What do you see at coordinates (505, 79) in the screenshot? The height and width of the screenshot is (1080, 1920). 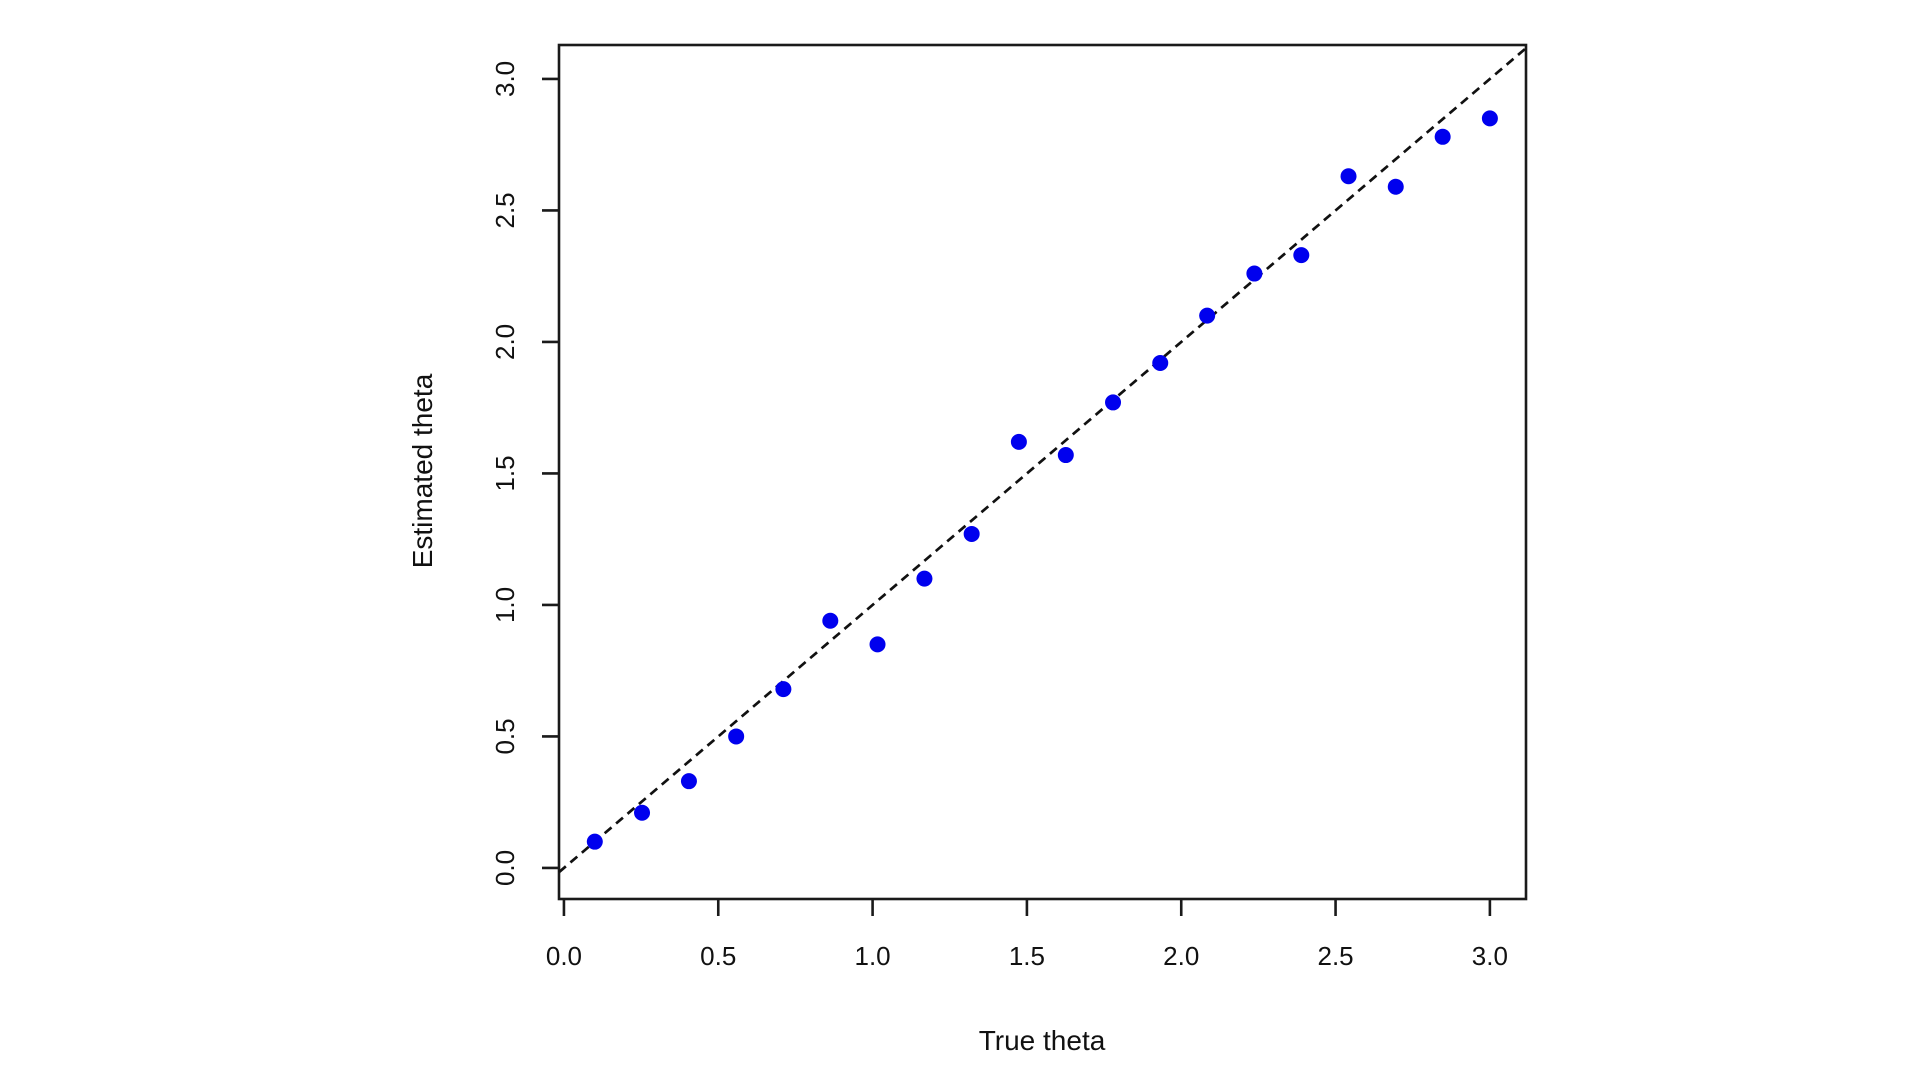 I see `y-tick-label: 3.0` at bounding box center [505, 79].